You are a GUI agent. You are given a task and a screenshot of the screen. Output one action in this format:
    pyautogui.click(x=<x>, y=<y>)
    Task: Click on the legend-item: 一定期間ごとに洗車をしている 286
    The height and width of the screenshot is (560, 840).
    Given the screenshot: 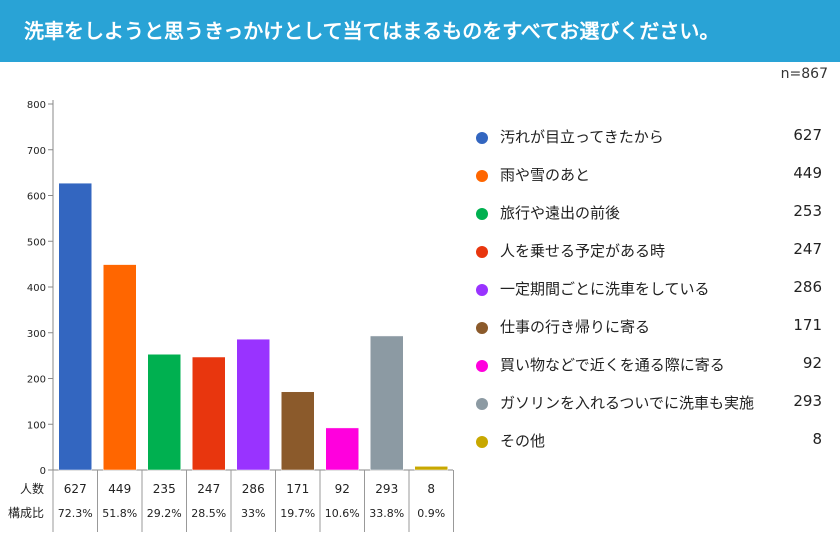 What is the action you would take?
    pyautogui.click(x=648, y=294)
    